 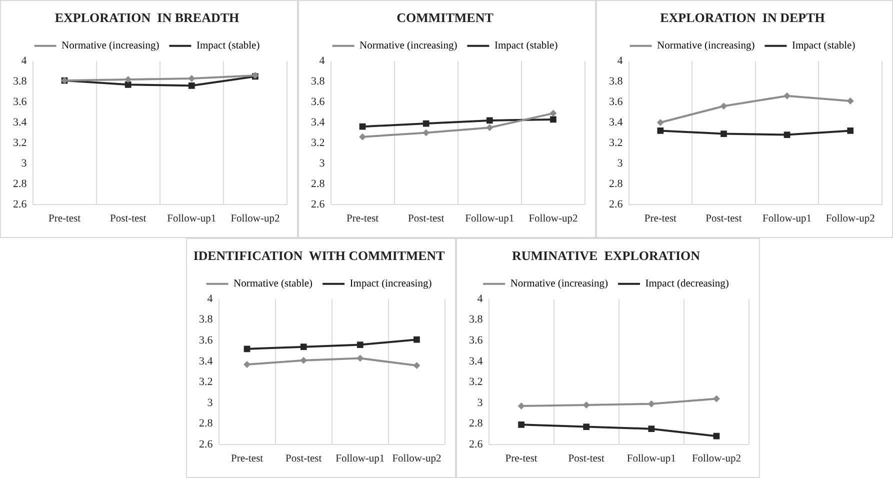 I want to click on chart-title: EXPLORATION IN DEPTH, so click(x=742, y=18).